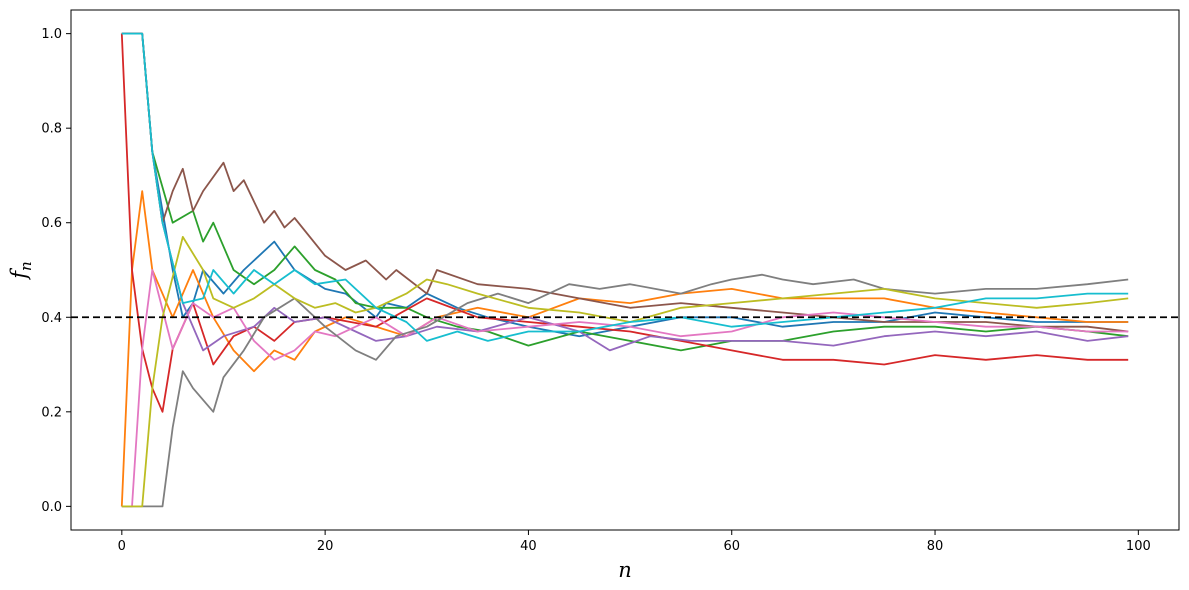 The image size is (1189, 590). Describe the element at coordinates (51, 34) in the screenshot. I see `y-tick-label: 1.0` at that location.